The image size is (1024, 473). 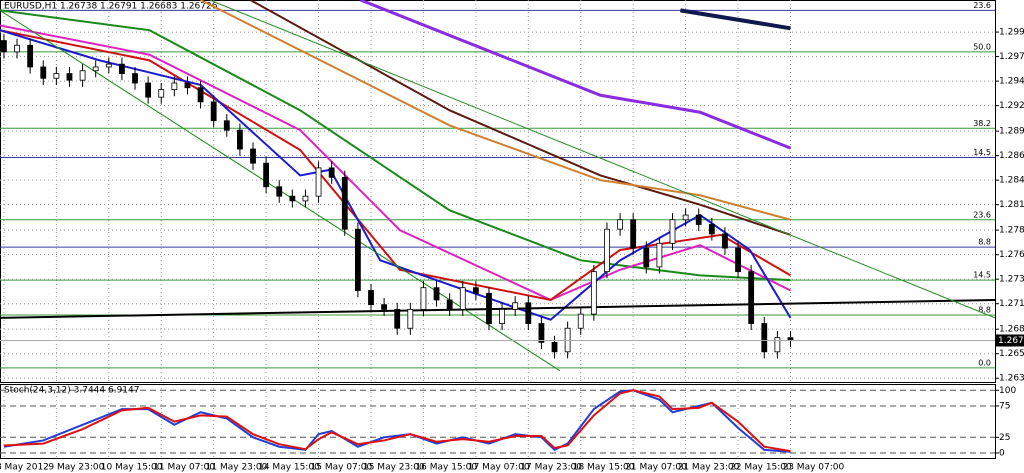 What do you see at coordinates (1011, 379) in the screenshot?
I see `y-tick-label: 1.2632` at bounding box center [1011, 379].